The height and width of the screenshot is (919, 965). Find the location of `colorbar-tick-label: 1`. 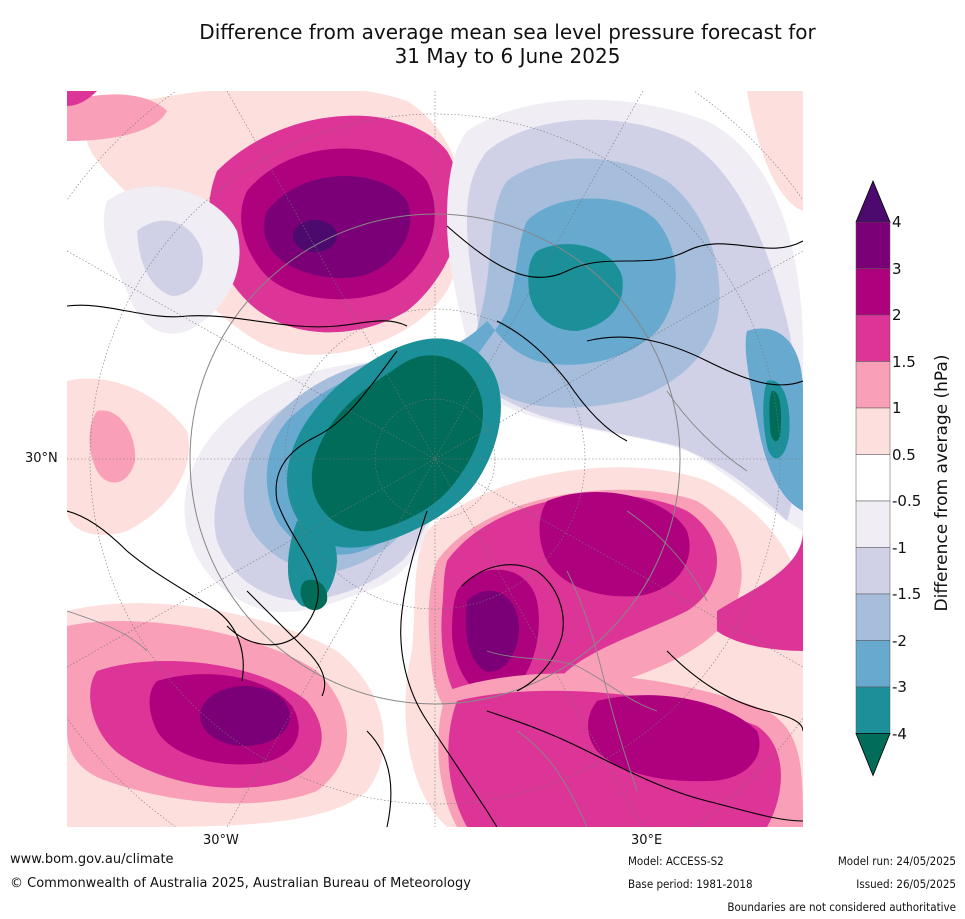

colorbar-tick-label: 1 is located at coordinates (897, 408).